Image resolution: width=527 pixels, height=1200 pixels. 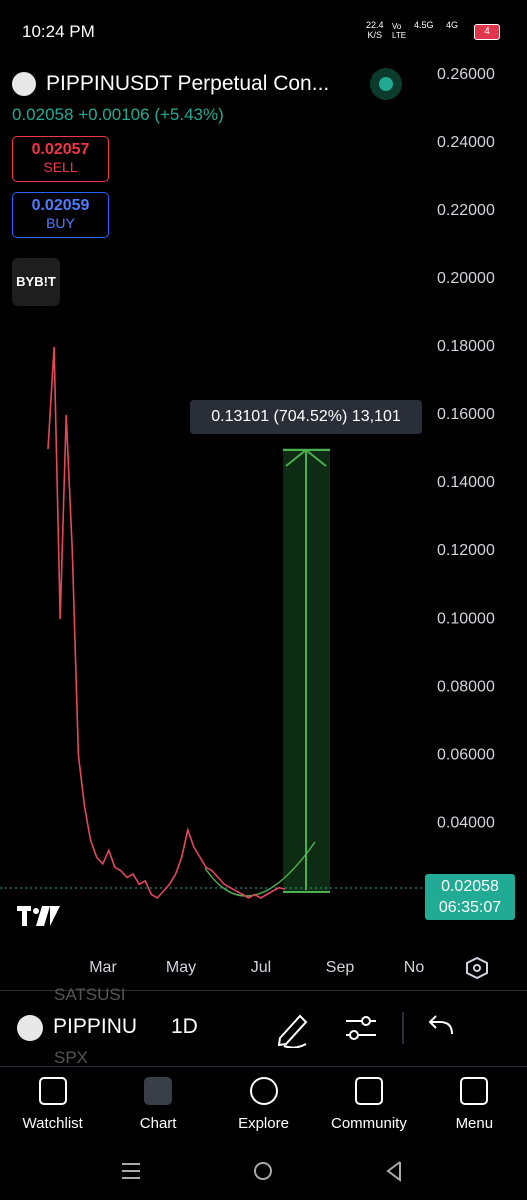 What do you see at coordinates (487, 32) in the screenshot?
I see `battery: 4` at bounding box center [487, 32].